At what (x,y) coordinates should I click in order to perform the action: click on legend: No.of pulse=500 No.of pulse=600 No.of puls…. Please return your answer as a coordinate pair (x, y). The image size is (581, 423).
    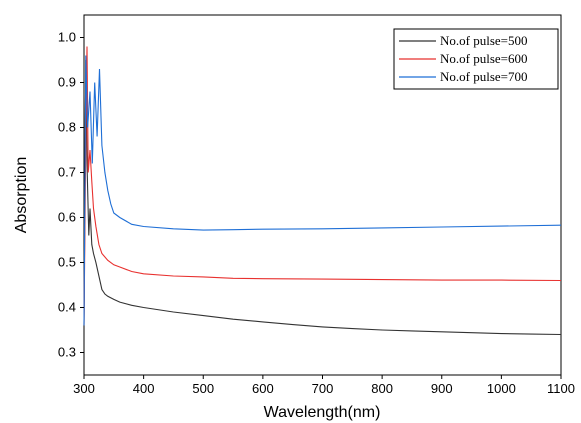
    Looking at the image, I should click on (476, 59).